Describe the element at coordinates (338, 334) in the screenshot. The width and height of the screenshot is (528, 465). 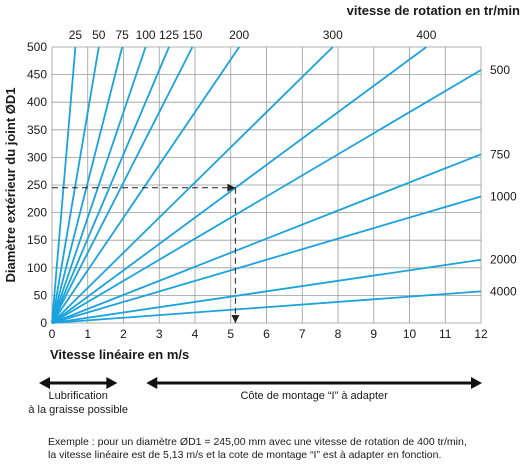
I see `x-tick-label: 8` at that location.